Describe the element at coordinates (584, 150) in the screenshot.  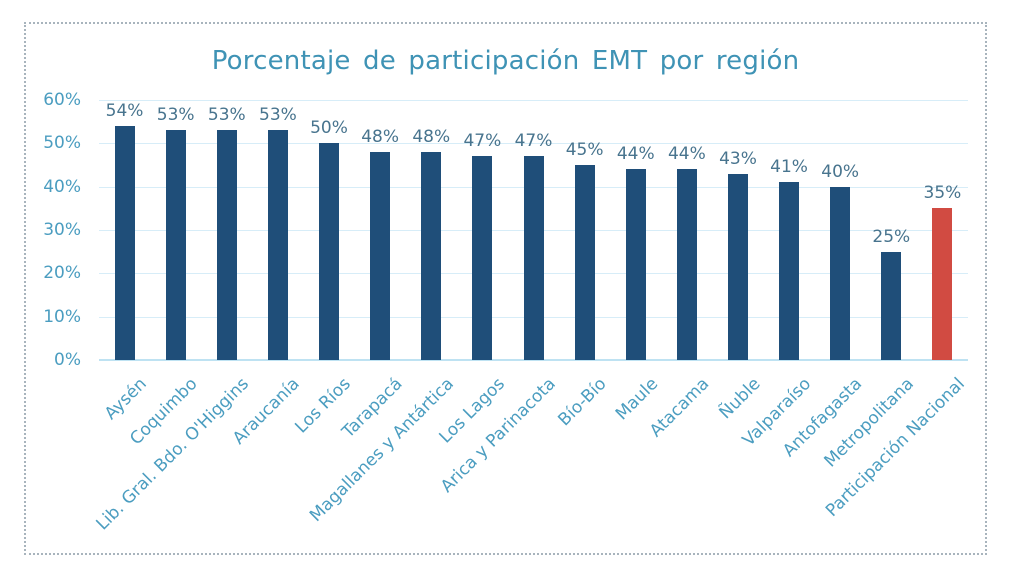
I see `bar-value-label: 45%` at that location.